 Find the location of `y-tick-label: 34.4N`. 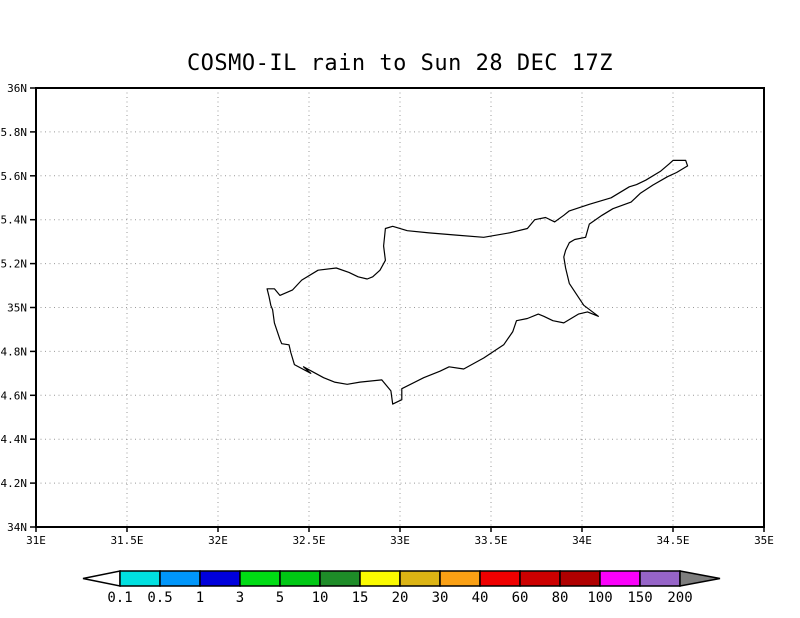

y-tick-label: 34.4N is located at coordinates (13, 439).